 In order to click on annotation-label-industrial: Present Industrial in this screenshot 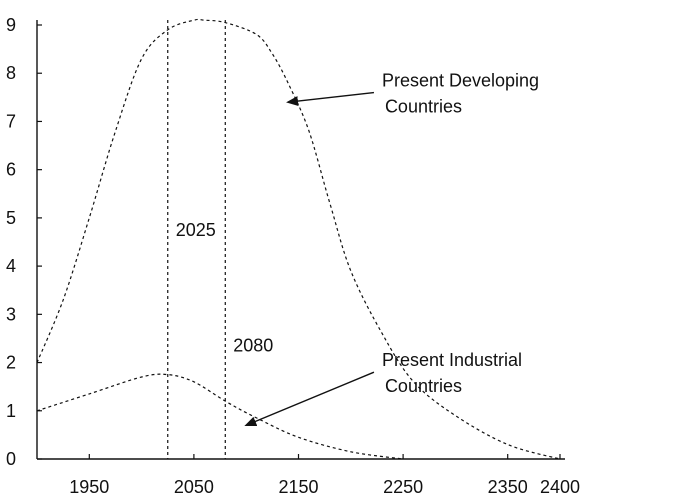, I will do `click(452, 360)`.